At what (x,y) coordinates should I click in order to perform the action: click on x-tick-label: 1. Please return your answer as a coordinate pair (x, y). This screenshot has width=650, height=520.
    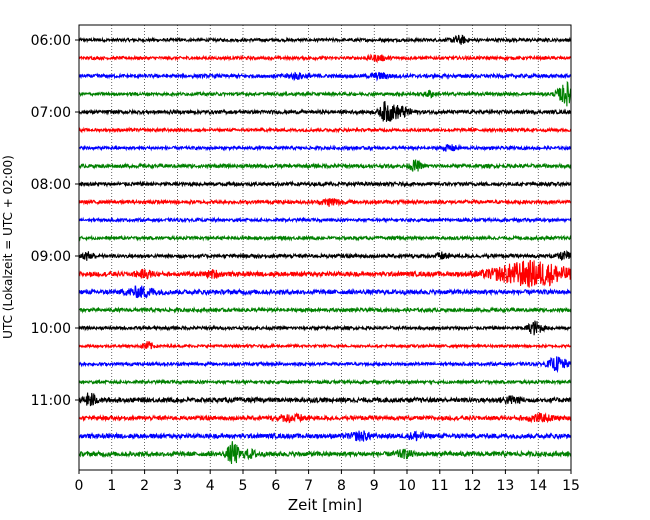
    Looking at the image, I should click on (111, 486).